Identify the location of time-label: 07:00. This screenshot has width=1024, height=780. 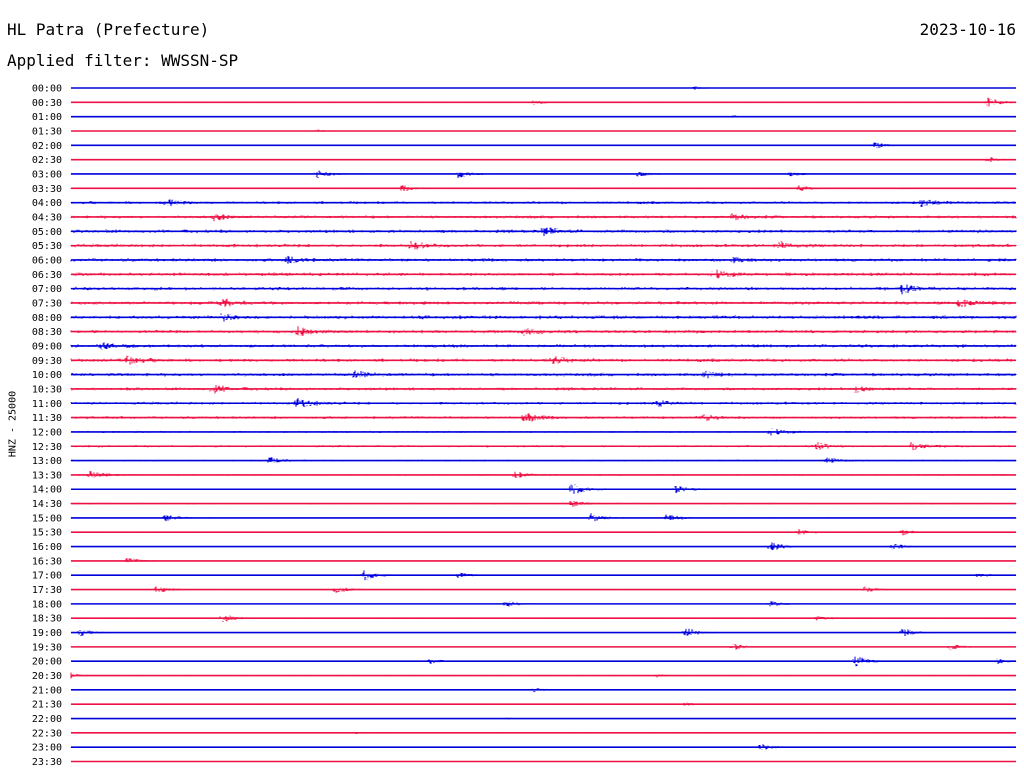
(47, 289).